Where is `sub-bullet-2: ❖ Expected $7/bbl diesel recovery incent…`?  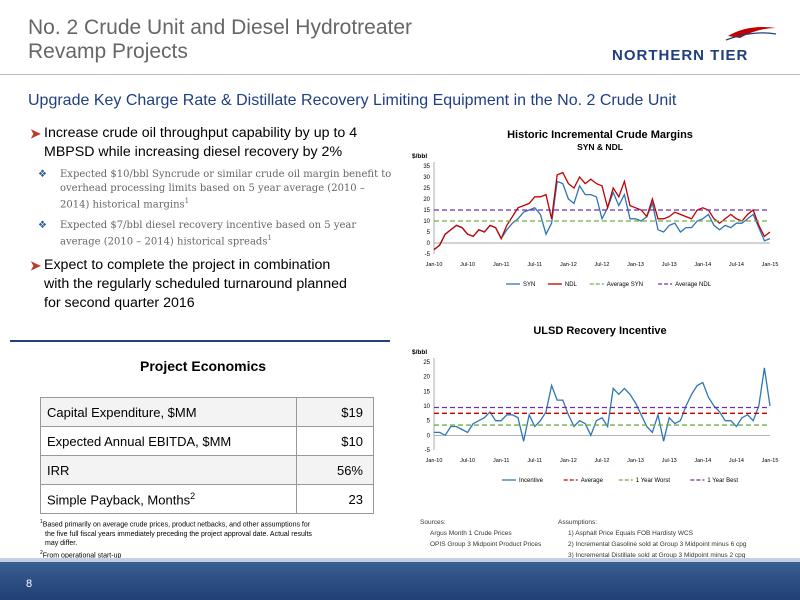
sub-bullet-2: ❖ Expected $7/bbl diesel recovery incent… is located at coordinates (197, 233).